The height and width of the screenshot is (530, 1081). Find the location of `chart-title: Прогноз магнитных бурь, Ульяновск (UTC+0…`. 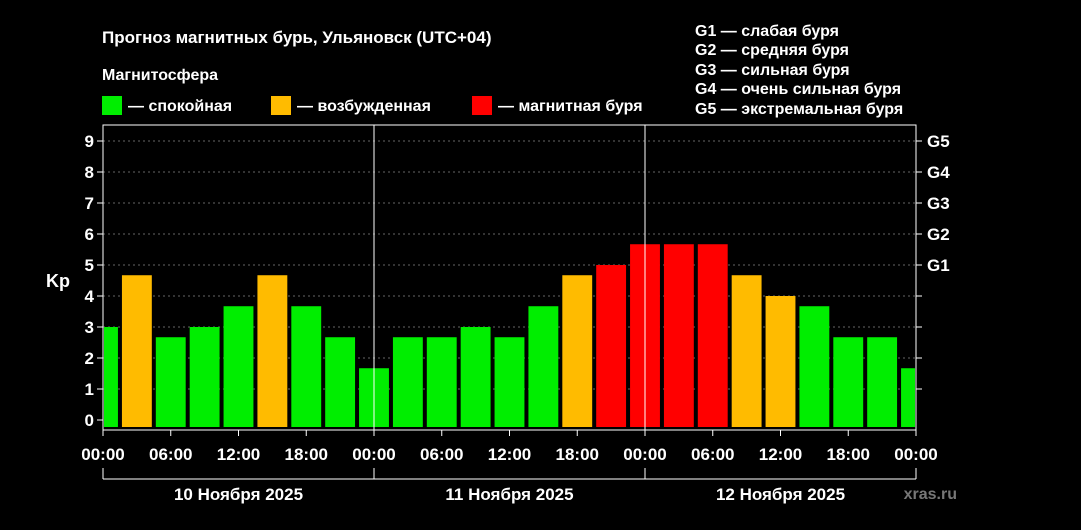

chart-title: Прогноз магнитных бурь, Ульяновск (UTC+0… is located at coordinates (297, 37).